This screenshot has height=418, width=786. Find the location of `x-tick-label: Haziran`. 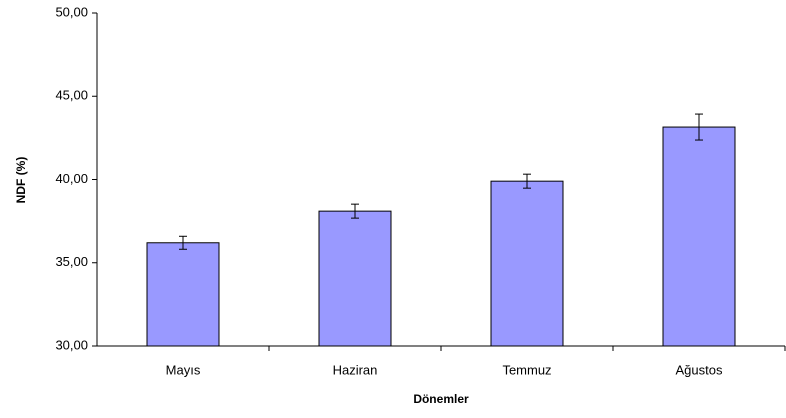

x-tick-label: Haziran is located at coordinates (355, 369).